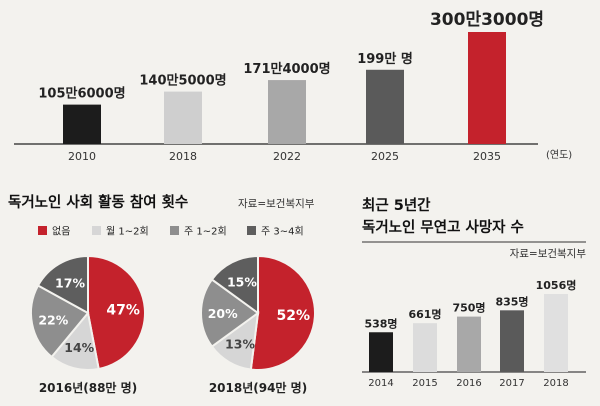 Image resolution: width=600 pixels, height=406 pixels. I want to click on pie-slice-label: 47%, so click(123, 311).